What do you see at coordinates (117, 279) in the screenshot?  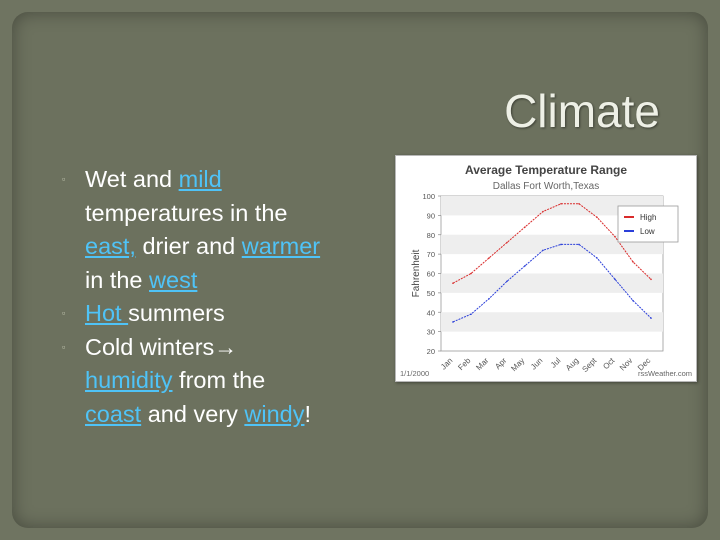 I see `bullet-text: in the` at bounding box center [117, 279].